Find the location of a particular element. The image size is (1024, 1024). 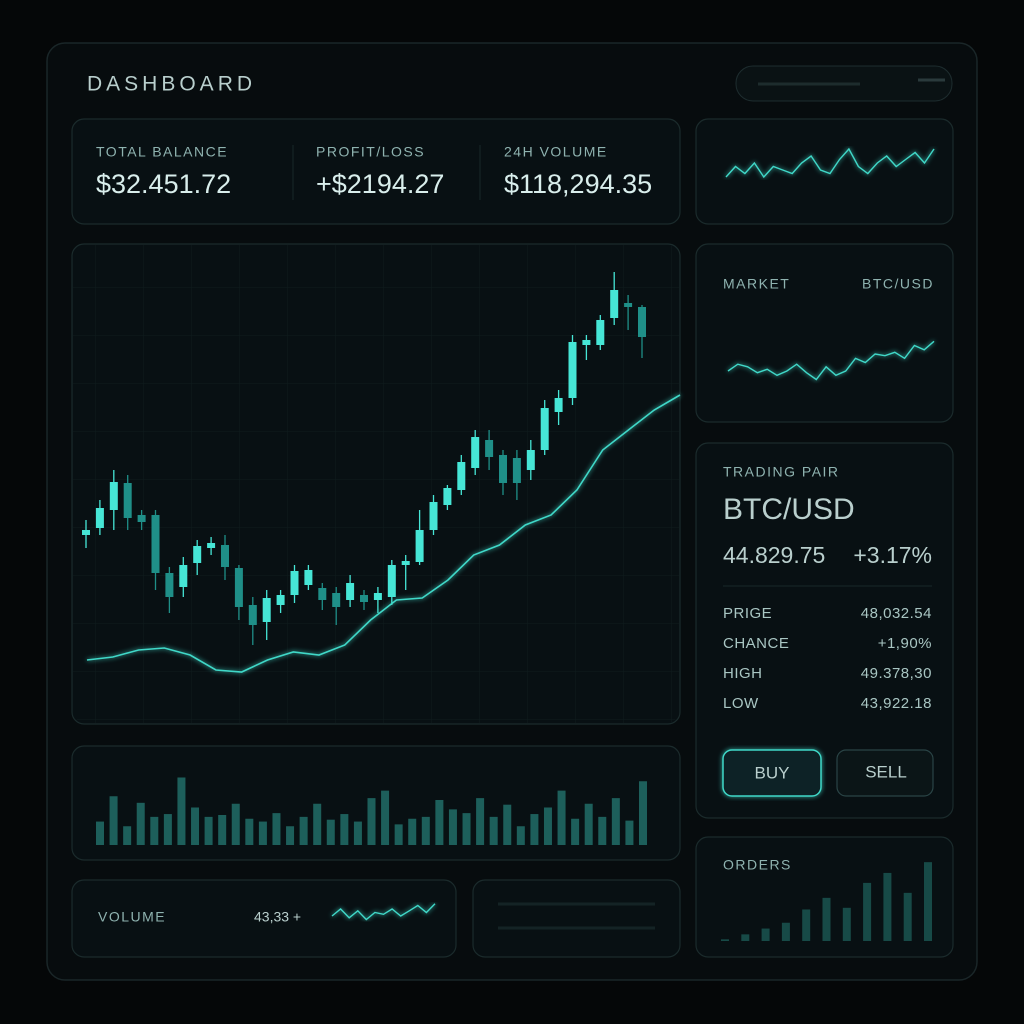

row-value: 43,922.18 is located at coordinates (896, 703).